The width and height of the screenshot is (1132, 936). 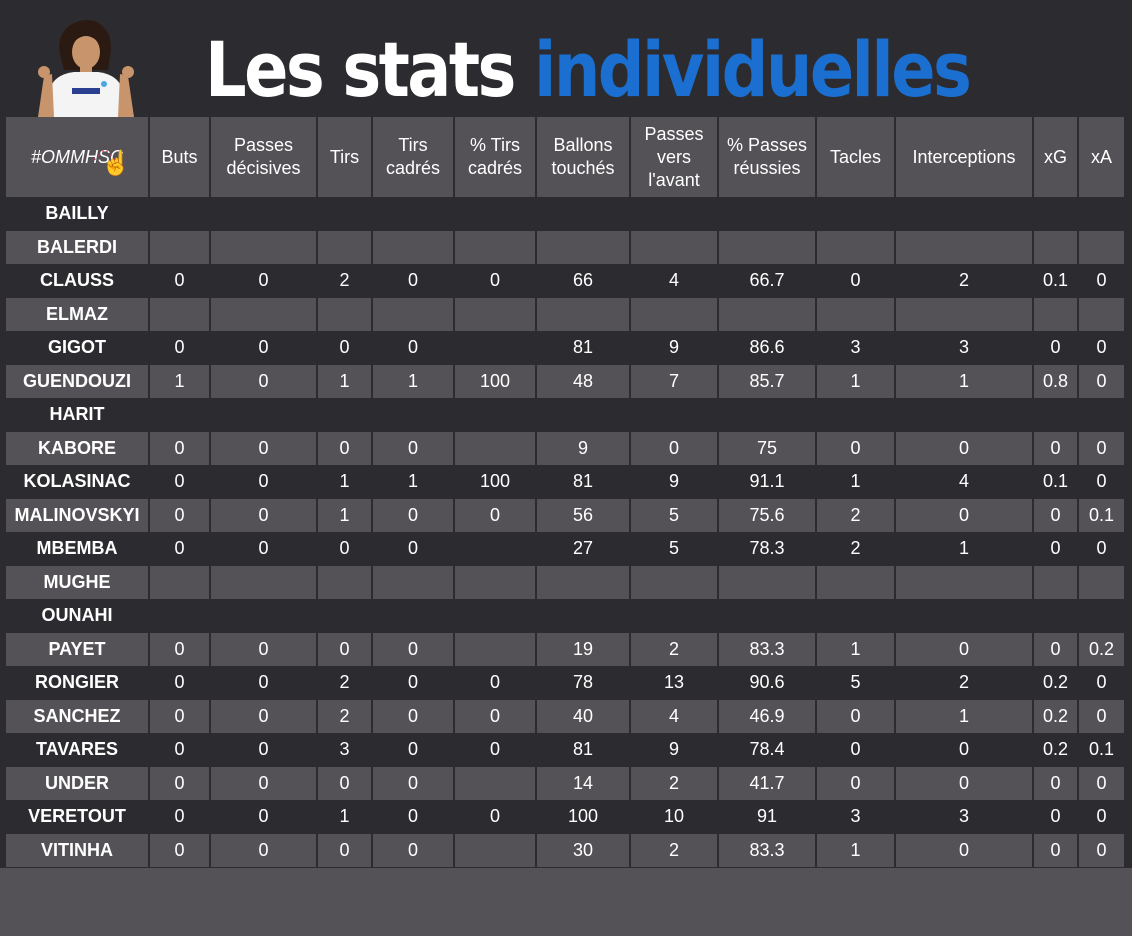 I want to click on column-header: Tirs cadrés, so click(x=412, y=157).